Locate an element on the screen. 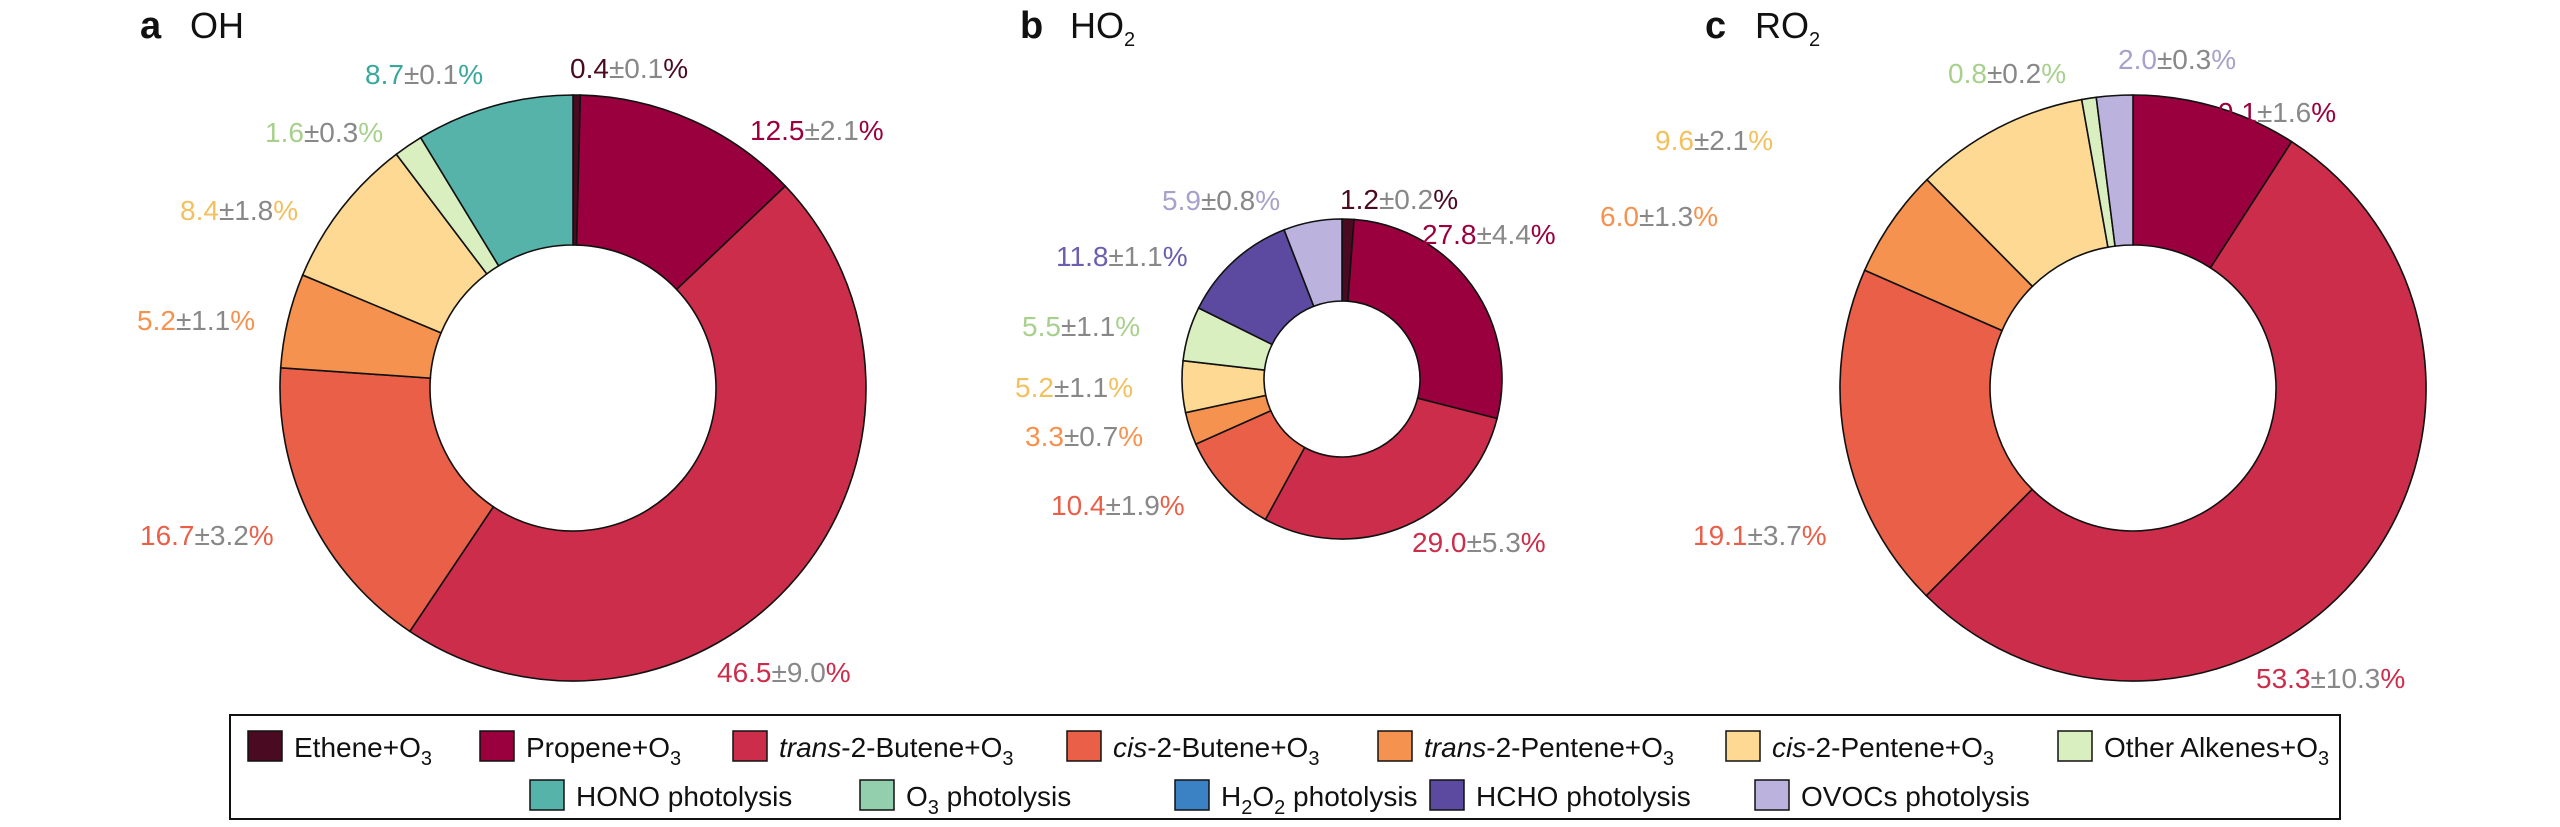 The width and height of the screenshot is (2560, 827). legend-item-trans2butene: trans-2-Butene+O3​ is located at coordinates (872, 750).